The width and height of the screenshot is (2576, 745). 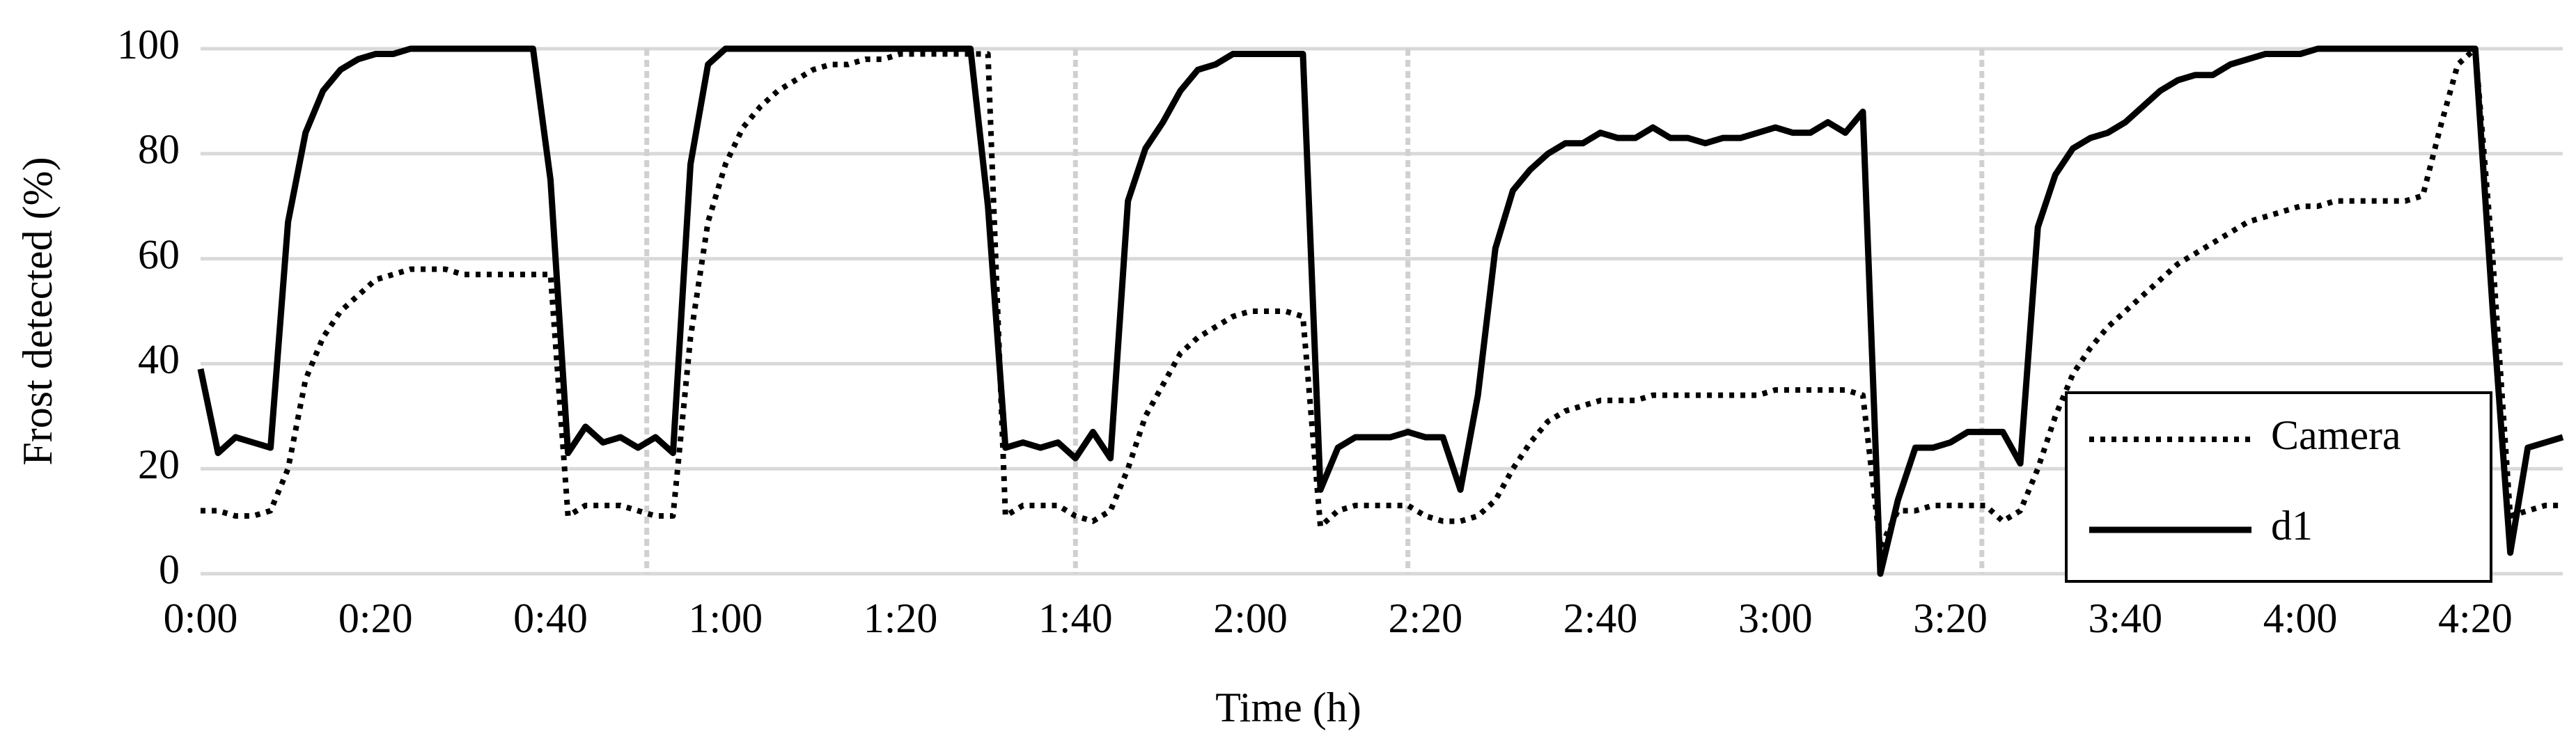 I want to click on x-tick-label: 2:20, so click(x=1425, y=618).